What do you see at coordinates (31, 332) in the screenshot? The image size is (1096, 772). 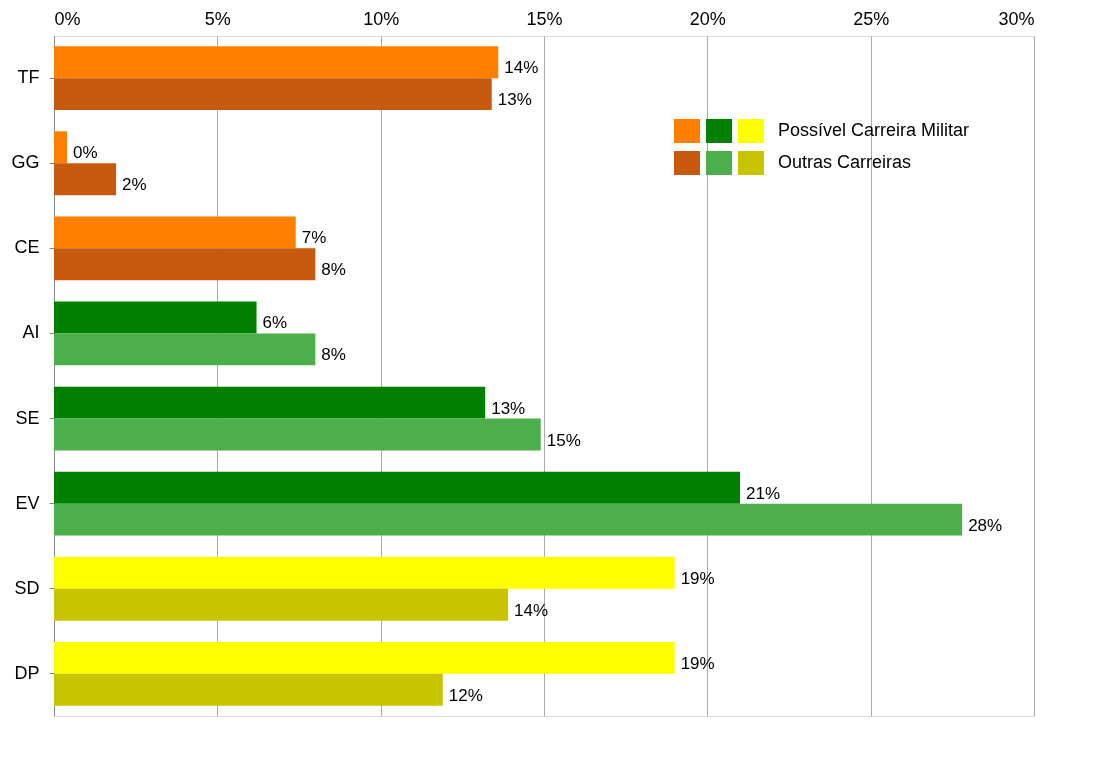 I see `y-tick-label: AI` at bounding box center [31, 332].